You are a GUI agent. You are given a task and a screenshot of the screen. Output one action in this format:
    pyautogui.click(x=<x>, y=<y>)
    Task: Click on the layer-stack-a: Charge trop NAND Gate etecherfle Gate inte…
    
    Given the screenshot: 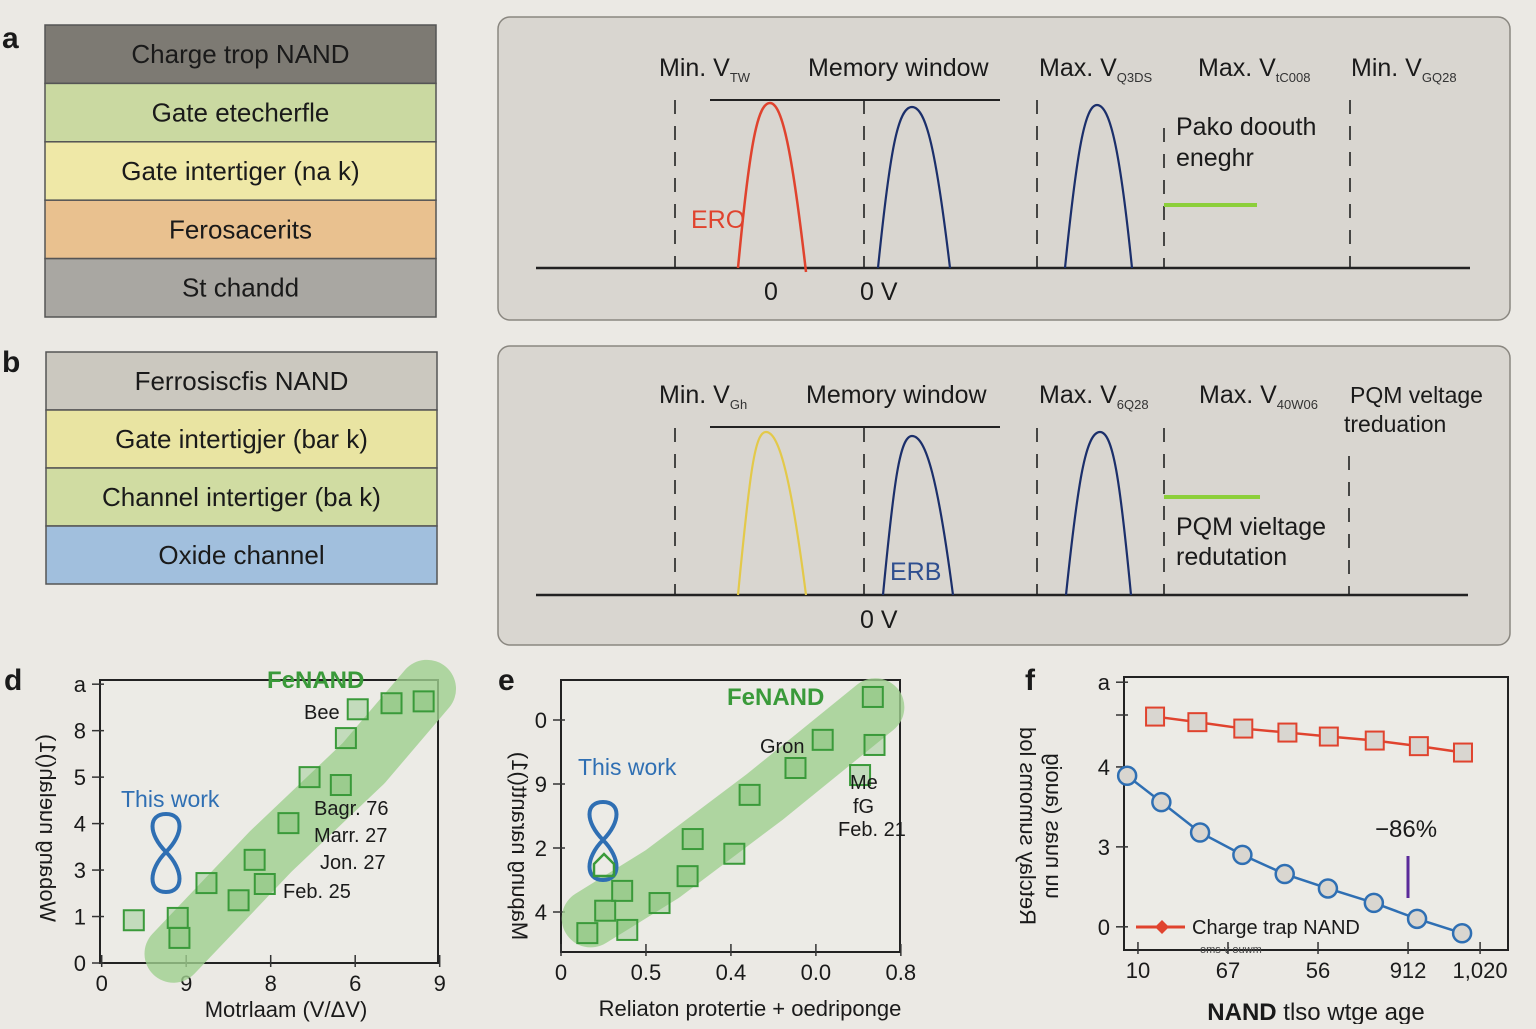 What is the action you would take?
    pyautogui.click(x=240, y=171)
    